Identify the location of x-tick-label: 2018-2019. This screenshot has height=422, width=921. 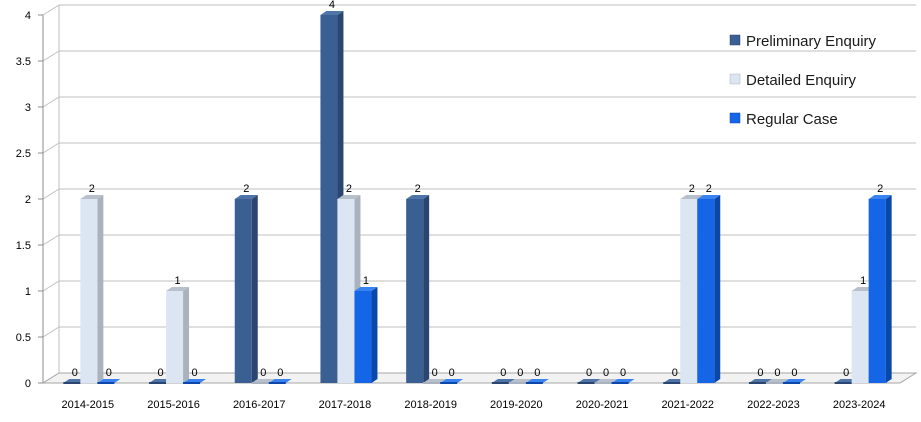
(430, 405).